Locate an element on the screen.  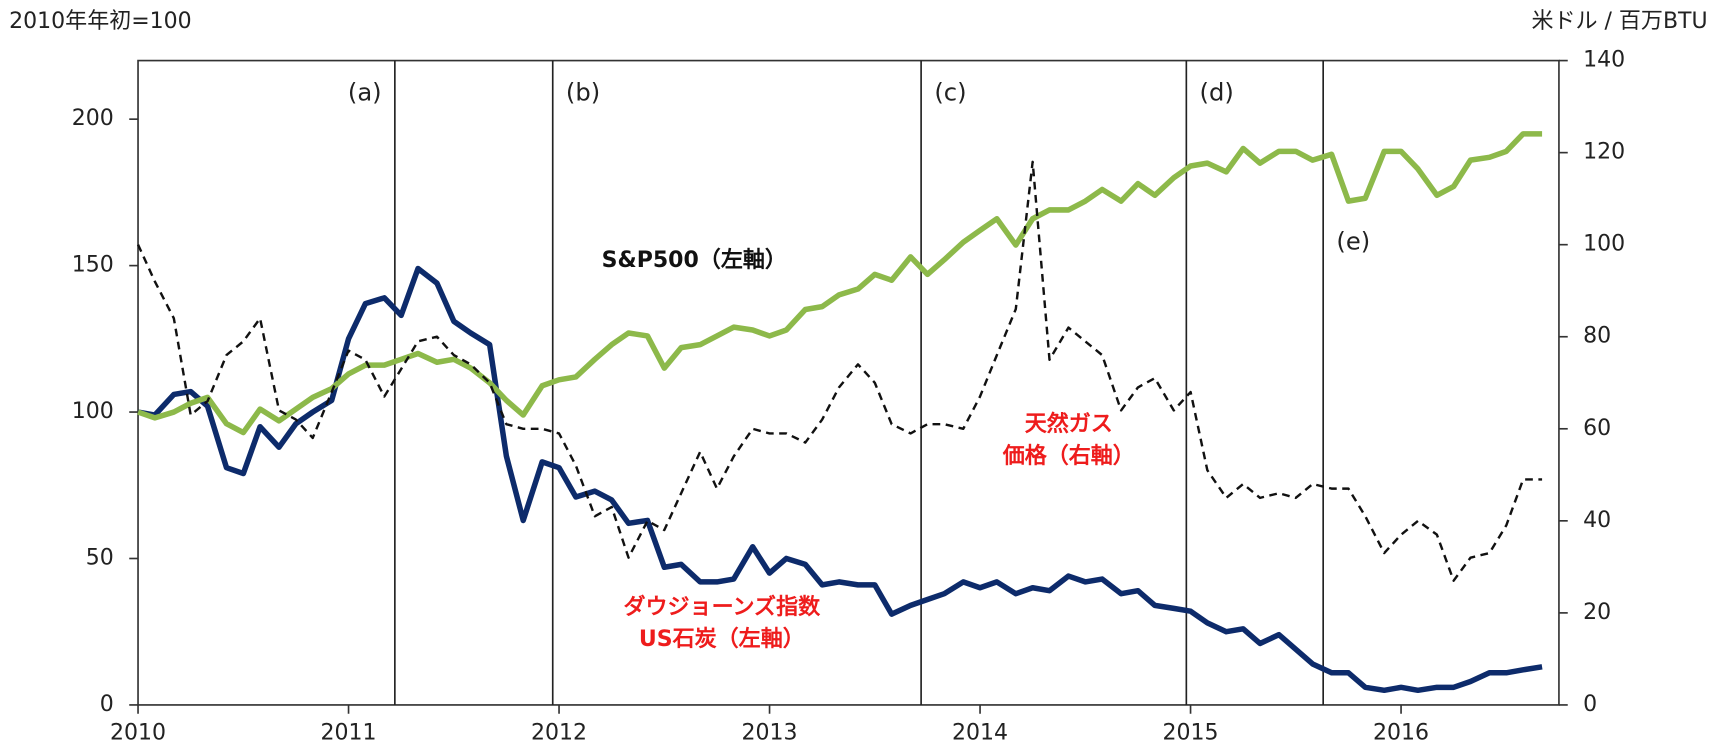
x-tick-label: 2013 is located at coordinates (770, 733).